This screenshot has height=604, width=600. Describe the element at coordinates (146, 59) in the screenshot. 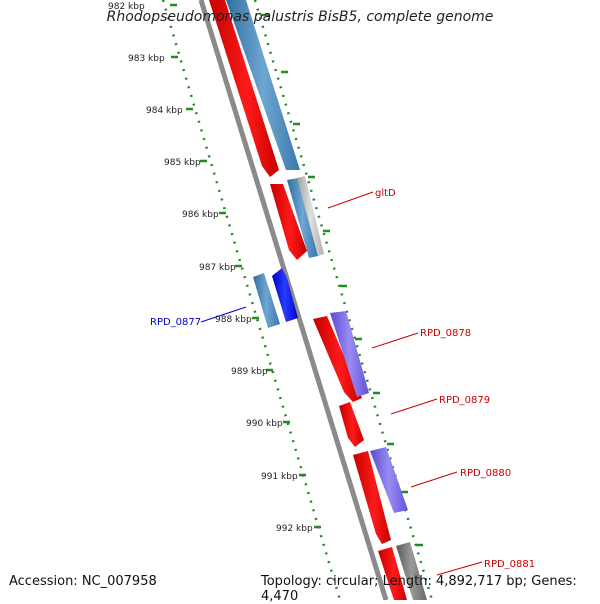

I see `ruler-label: 983 kbp` at that location.